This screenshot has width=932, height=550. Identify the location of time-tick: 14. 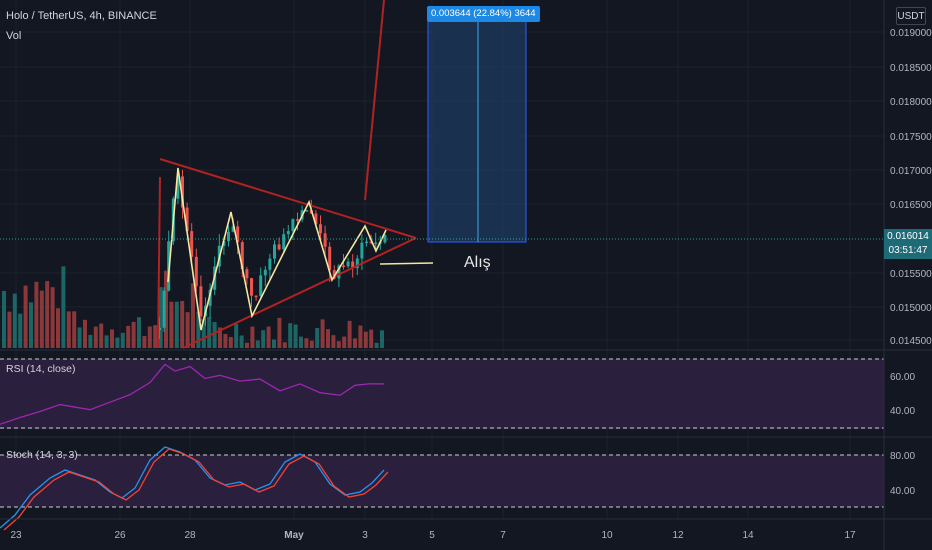
(748, 535).